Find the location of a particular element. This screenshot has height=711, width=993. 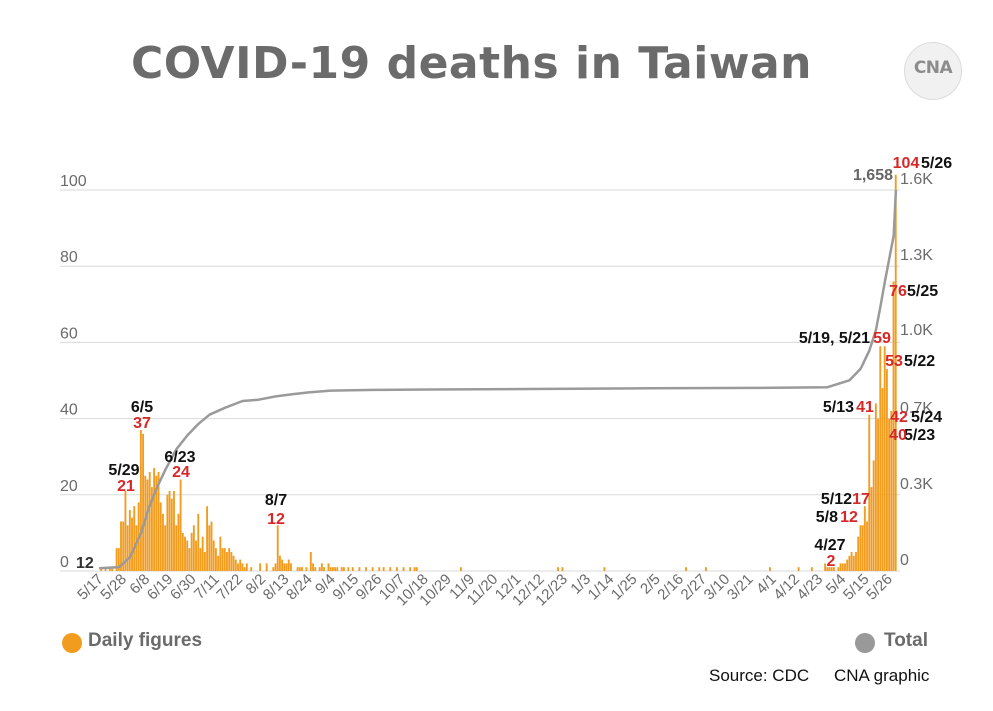

annotation-value: 59 is located at coordinates (882, 338).